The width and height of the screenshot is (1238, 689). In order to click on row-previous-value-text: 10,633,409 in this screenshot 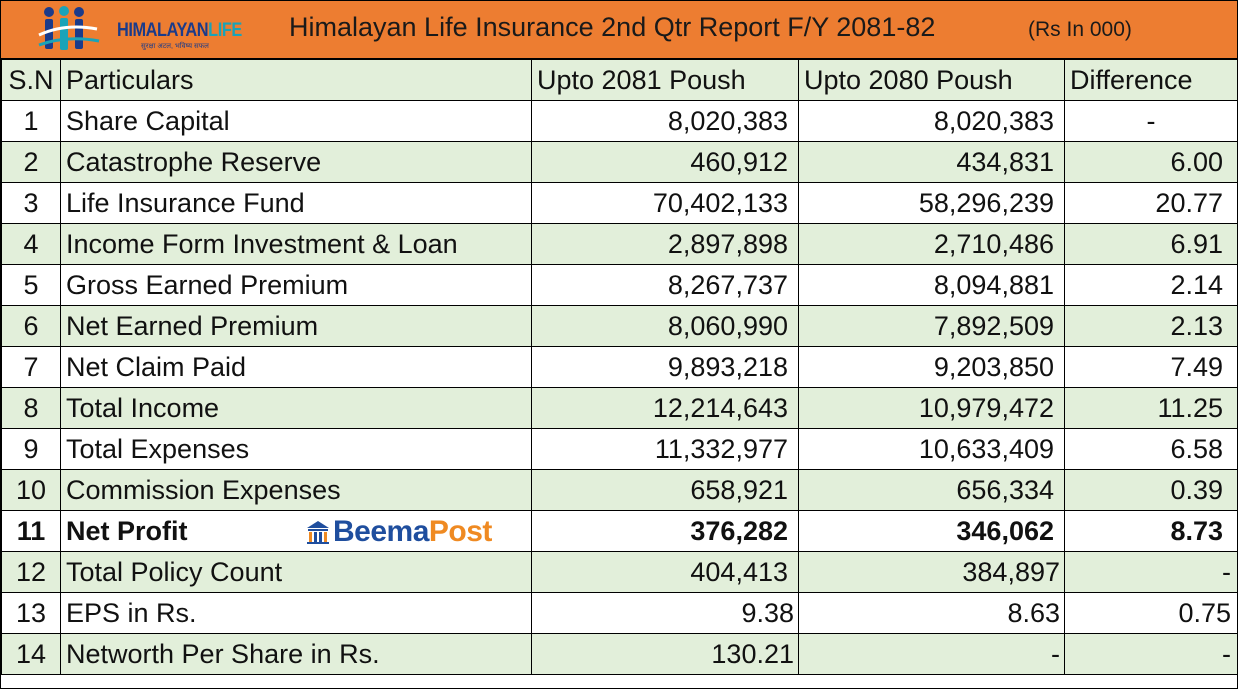, I will do `click(986, 448)`.